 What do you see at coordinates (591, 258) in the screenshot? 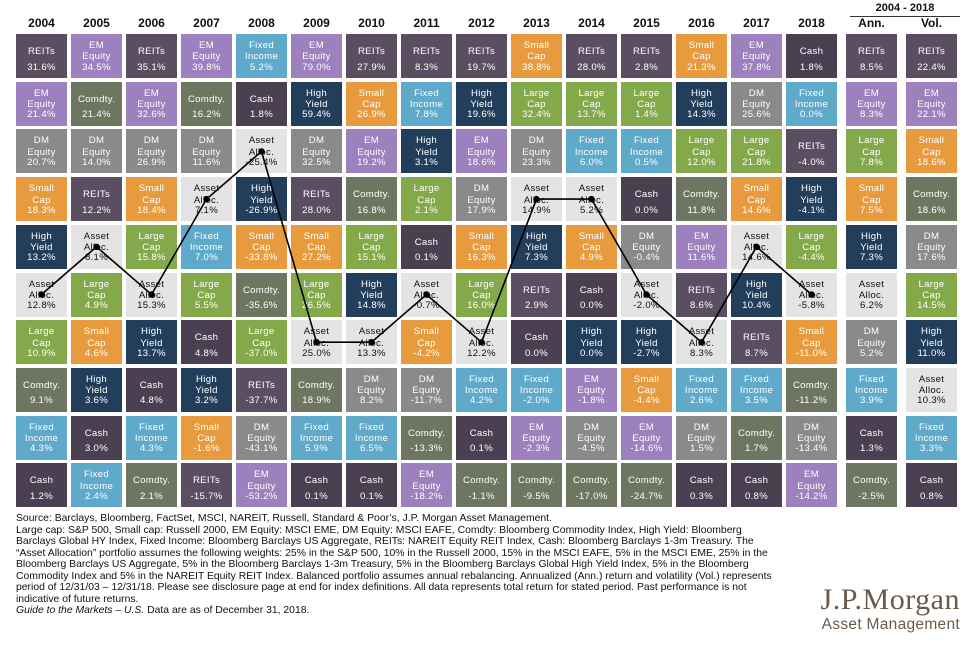
I see `return-value: 4.9%` at bounding box center [591, 258].